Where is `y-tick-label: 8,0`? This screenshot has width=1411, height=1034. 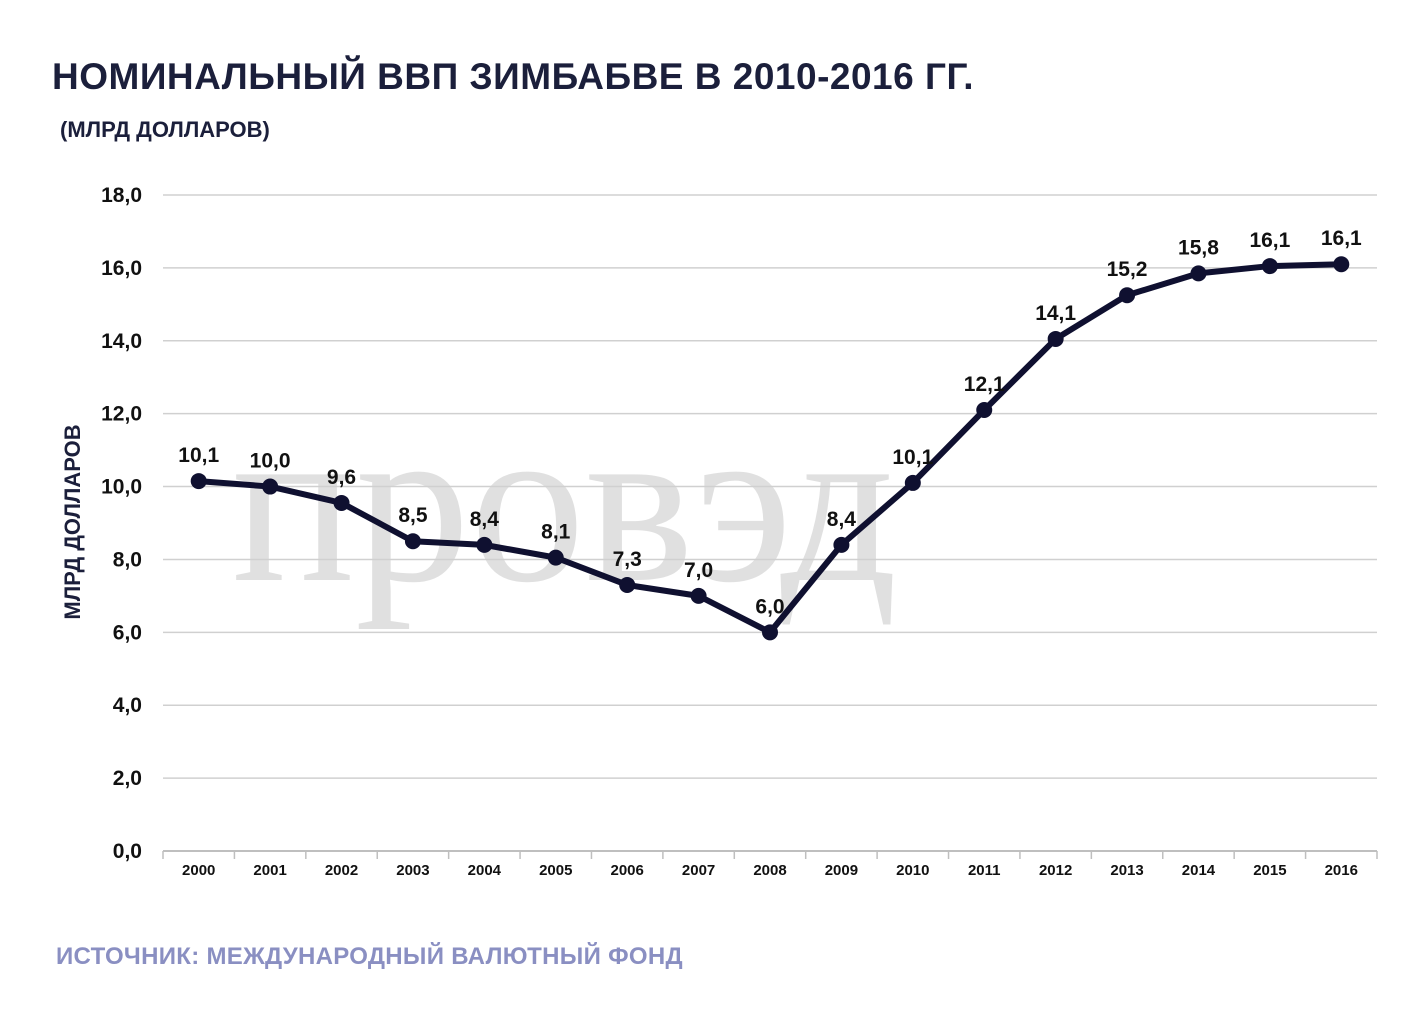
y-tick-label: 8,0 is located at coordinates (127, 559).